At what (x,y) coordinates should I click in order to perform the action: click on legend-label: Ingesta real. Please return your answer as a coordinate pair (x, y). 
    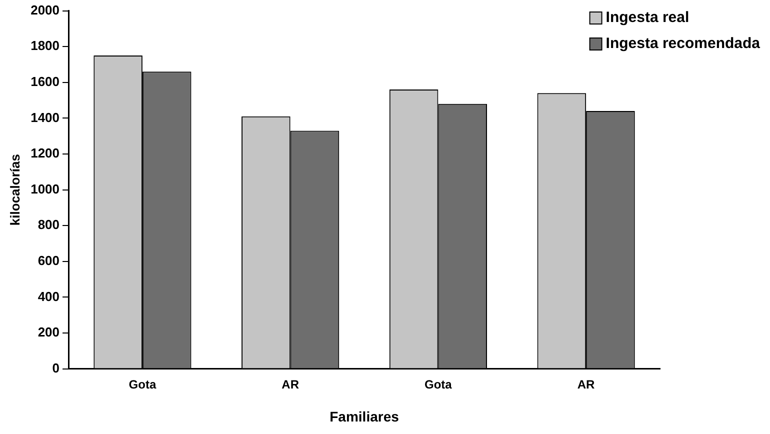
    Looking at the image, I should click on (648, 17).